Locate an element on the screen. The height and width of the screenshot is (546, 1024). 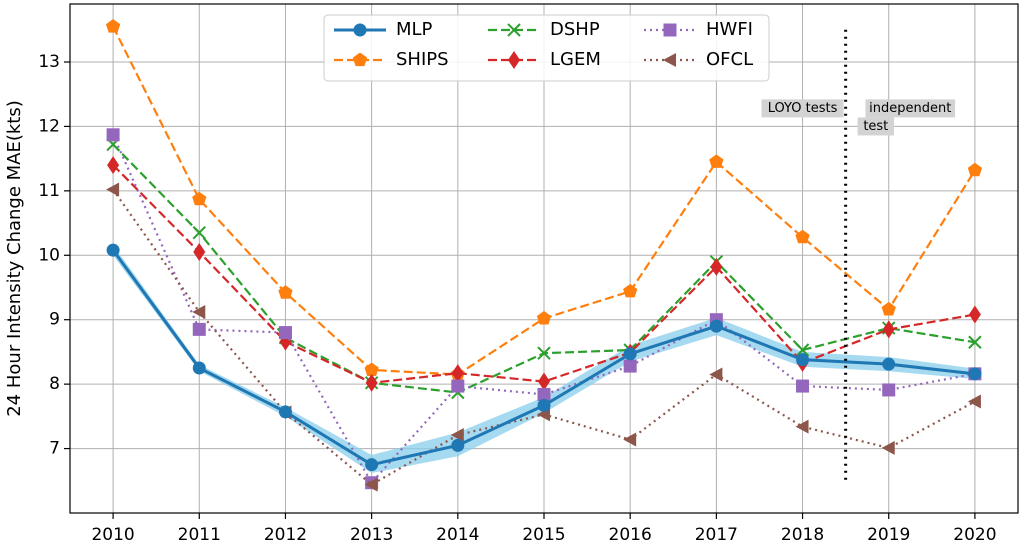
annotation-text: test is located at coordinates (875, 126).